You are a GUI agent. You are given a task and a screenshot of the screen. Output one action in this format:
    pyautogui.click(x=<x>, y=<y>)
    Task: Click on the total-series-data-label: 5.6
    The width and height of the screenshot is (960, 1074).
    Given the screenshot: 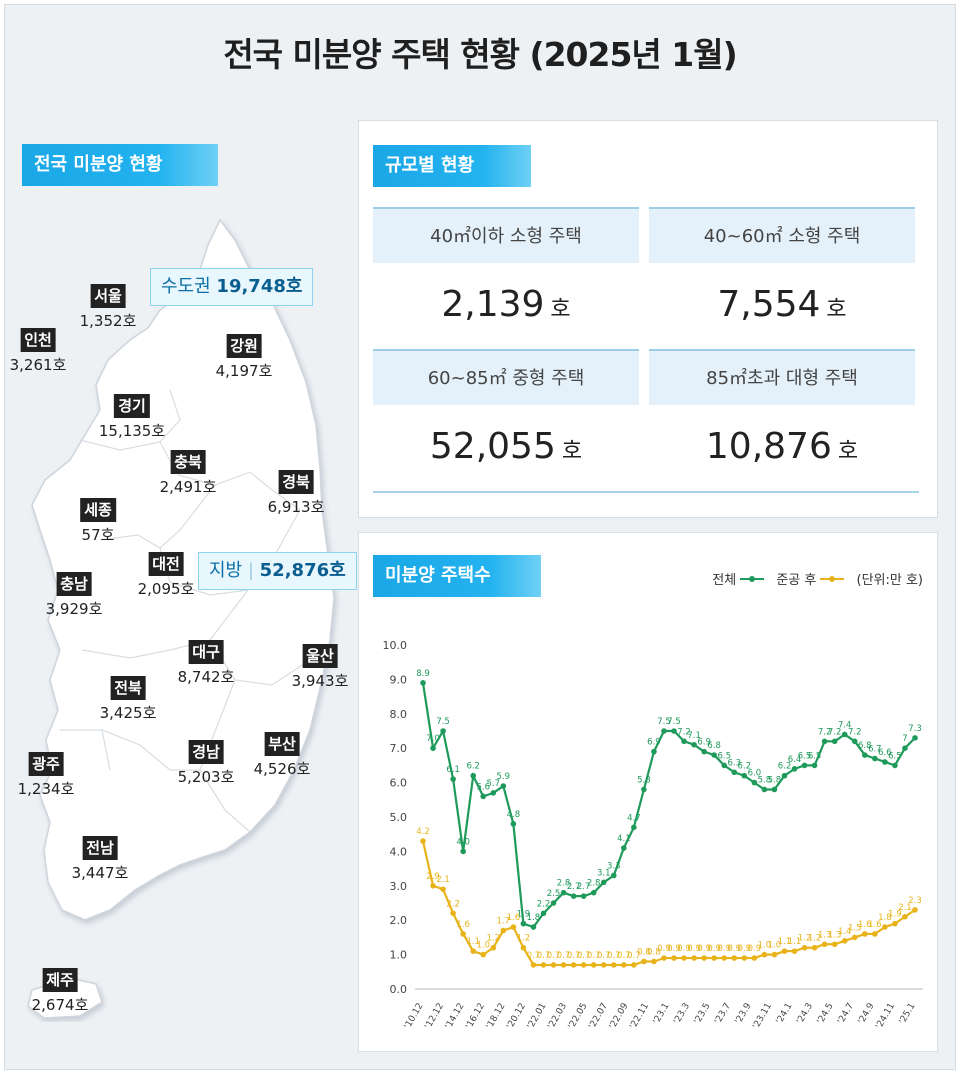 What is the action you would take?
    pyautogui.click(x=483, y=787)
    